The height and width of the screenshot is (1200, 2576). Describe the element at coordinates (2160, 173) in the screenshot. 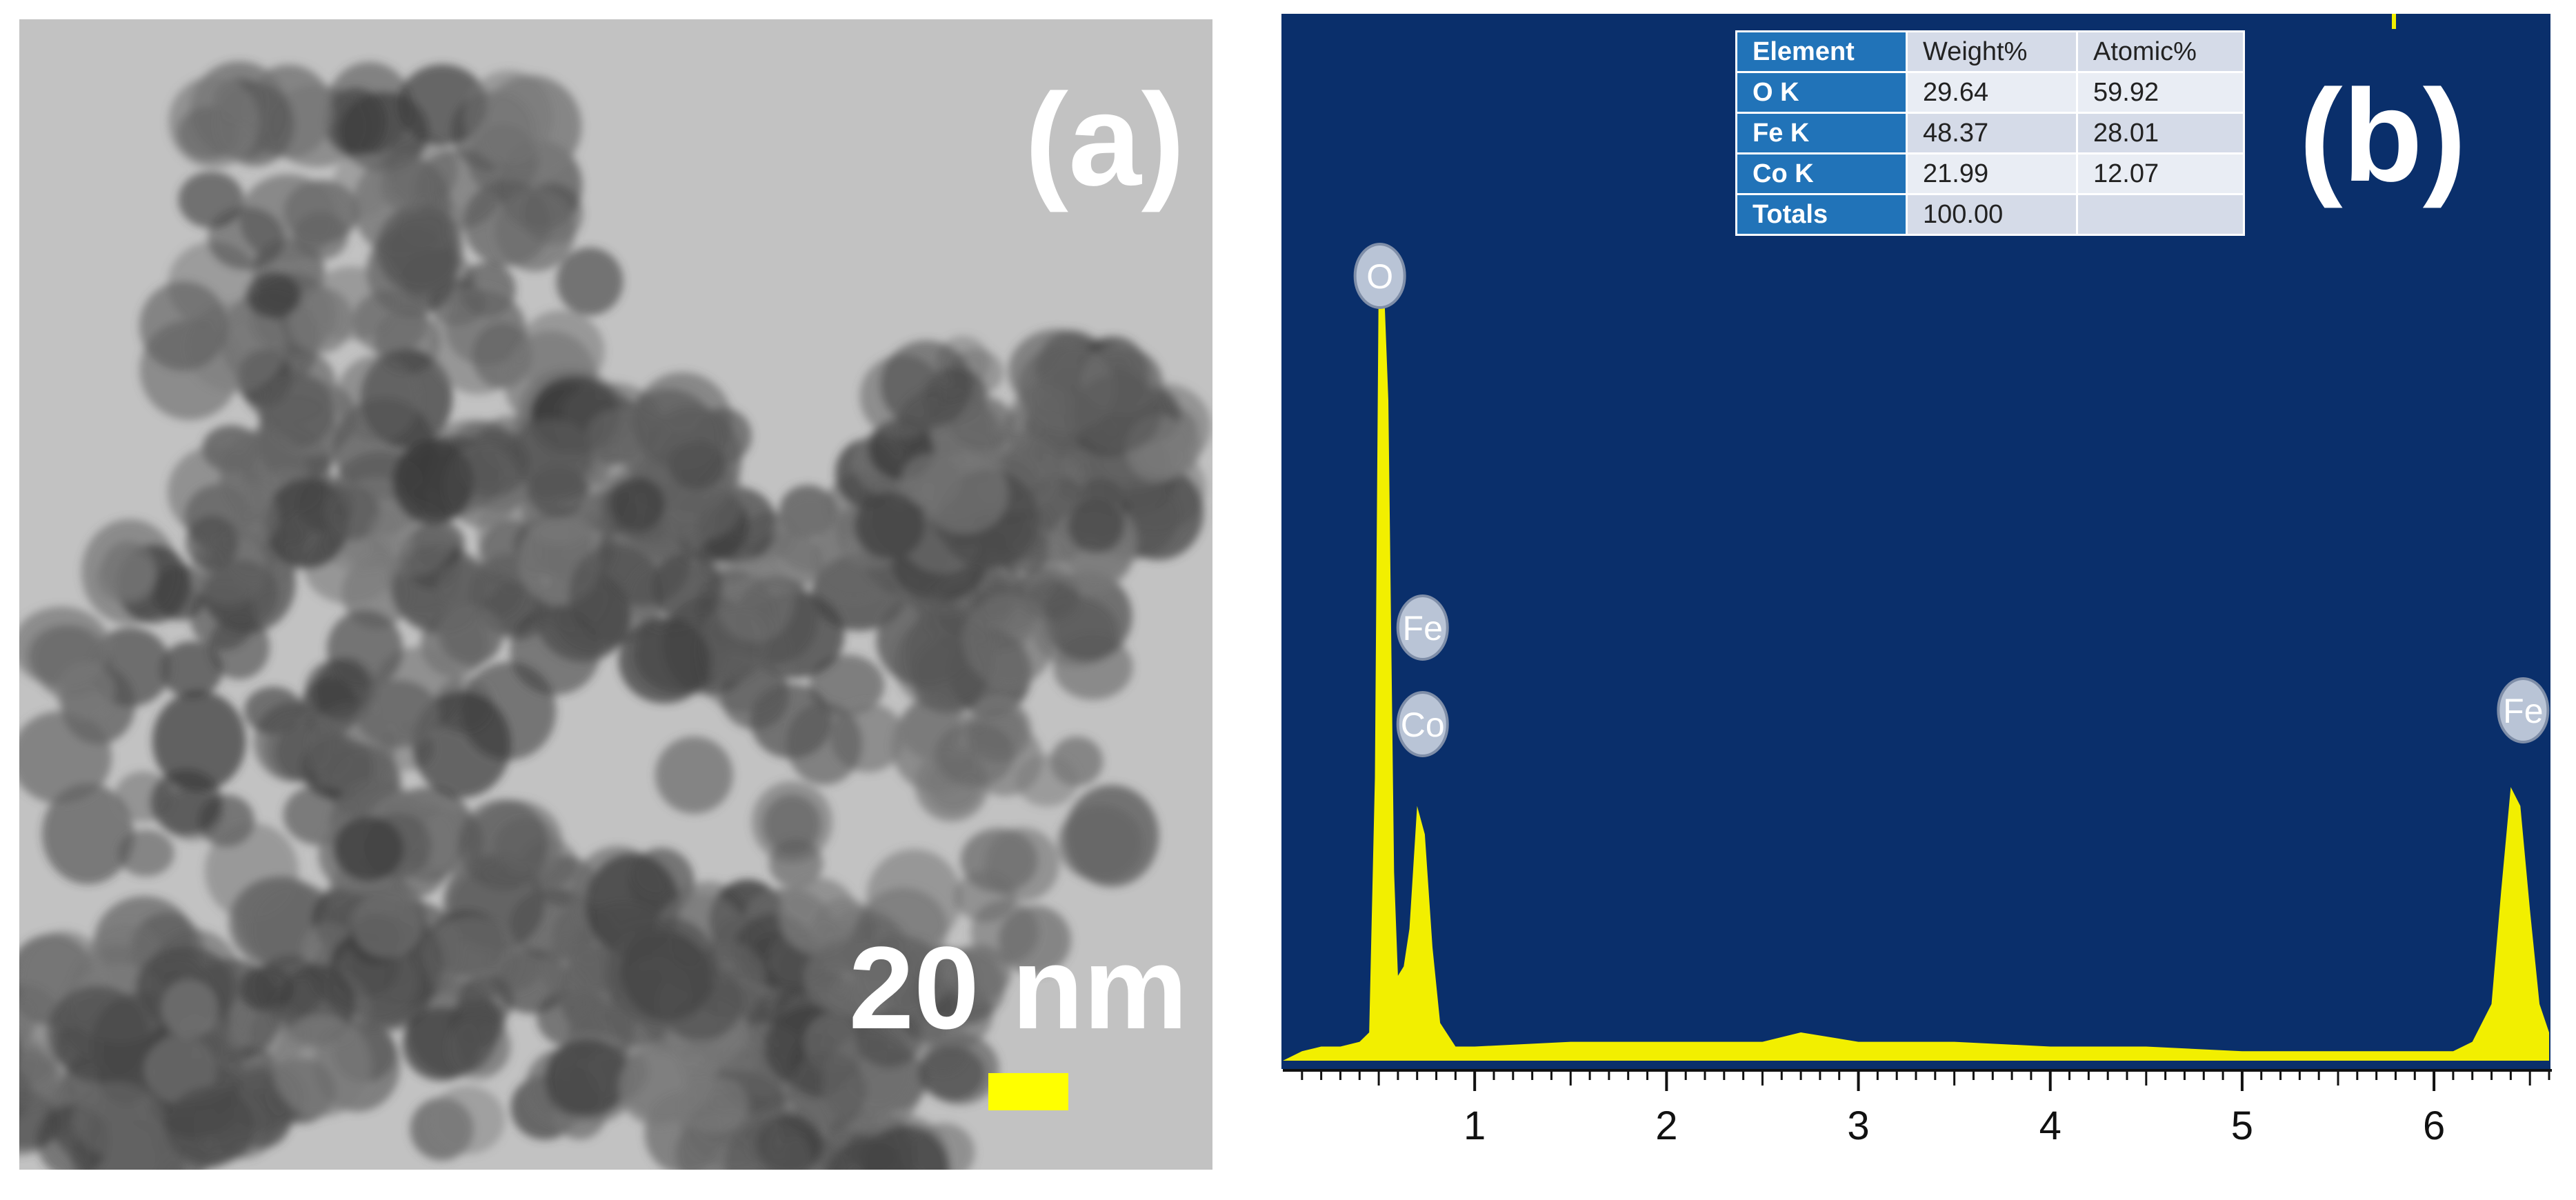

I see `table-cell: 12.07` at that location.